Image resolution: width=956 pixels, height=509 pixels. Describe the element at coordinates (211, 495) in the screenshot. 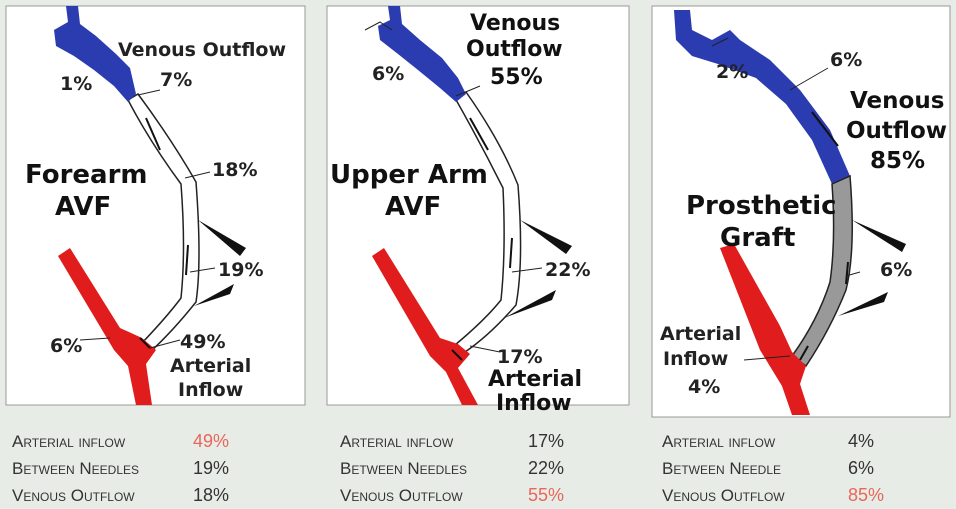

I see `table-value: 18%` at that location.